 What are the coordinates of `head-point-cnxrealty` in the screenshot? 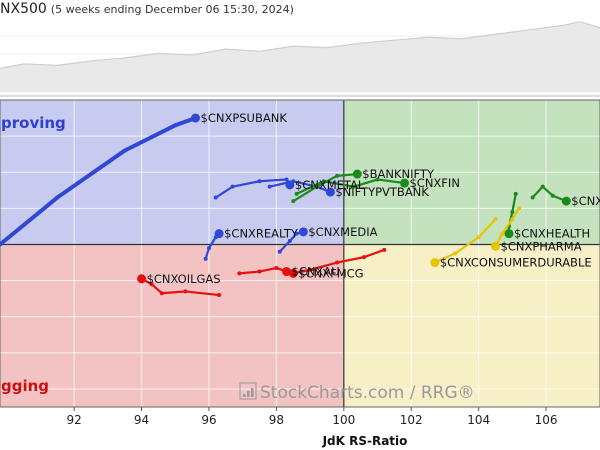 It's located at (219, 234).